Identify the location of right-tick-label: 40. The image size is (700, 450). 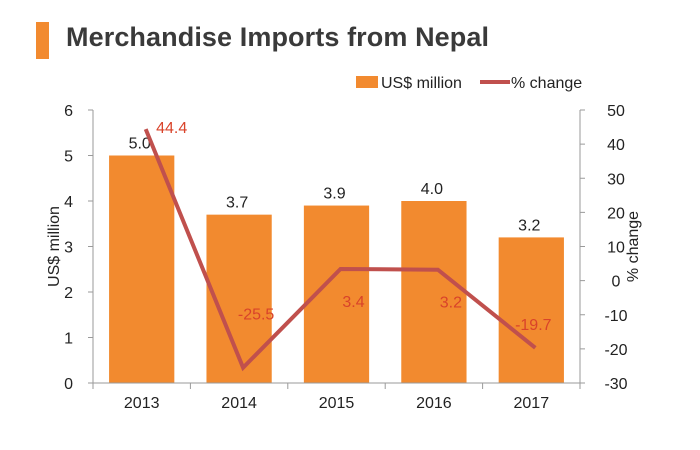
(616, 145).